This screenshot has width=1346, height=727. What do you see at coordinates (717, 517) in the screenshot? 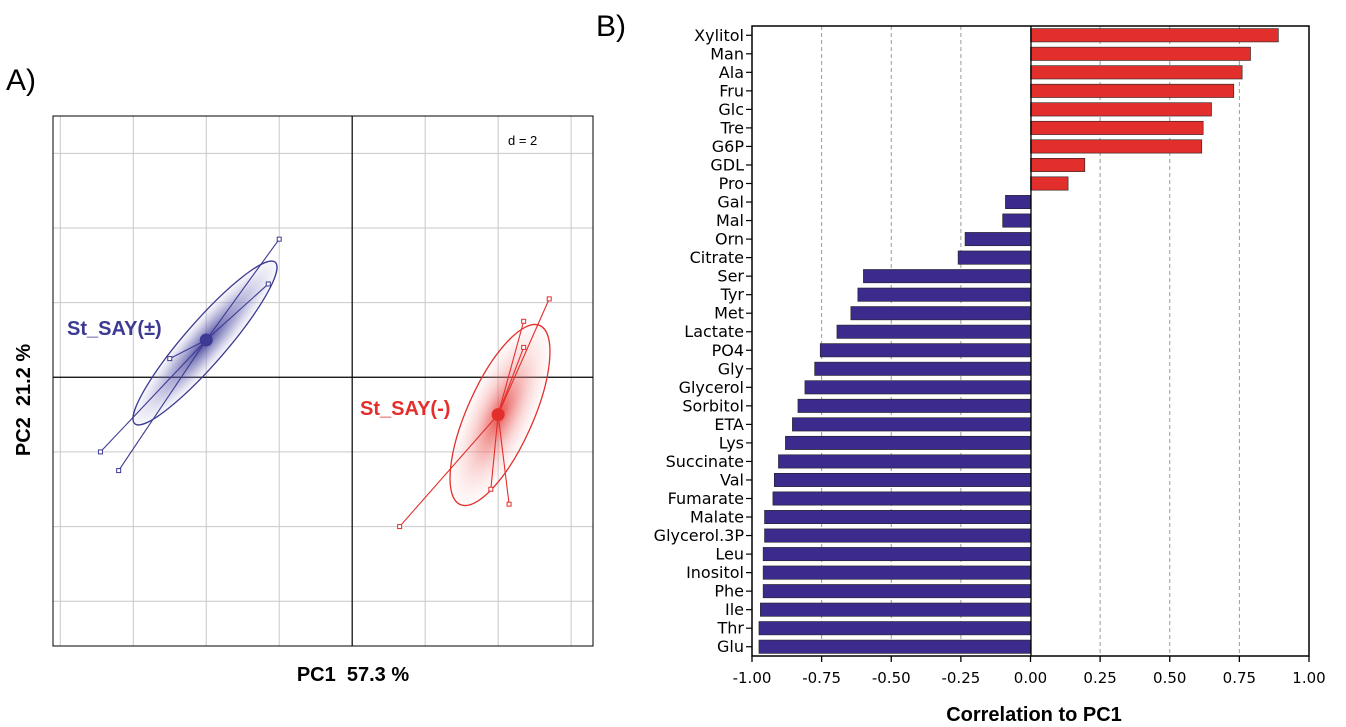
I see `category-label: Malate` at bounding box center [717, 517].